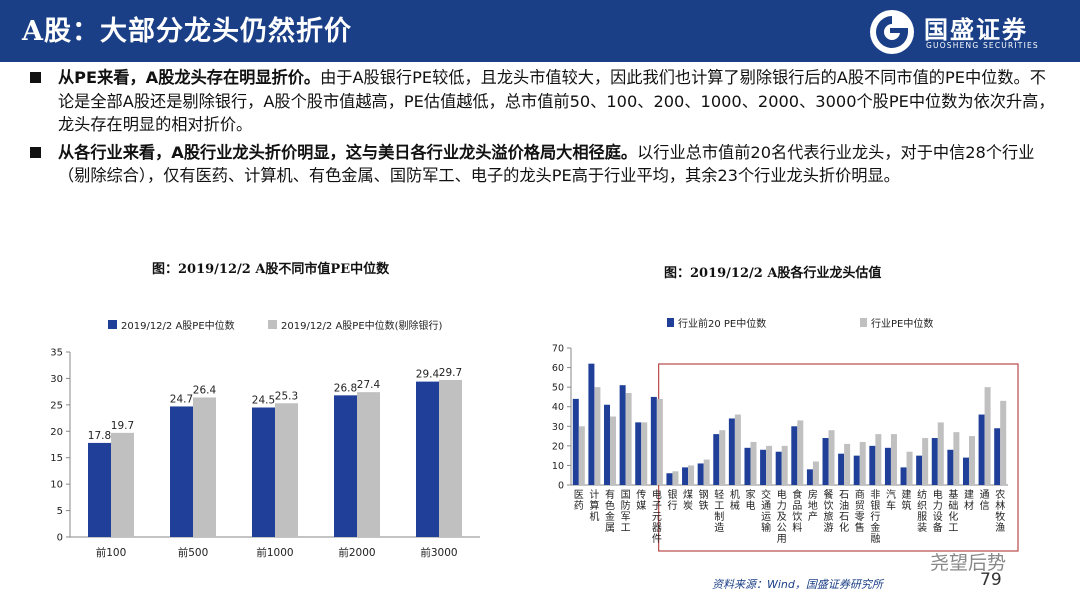  I want to click on header-bar: A股：大部分龙头仍然折价 国盛证券 GUOSHENG SECURITIES, so click(540, 31).